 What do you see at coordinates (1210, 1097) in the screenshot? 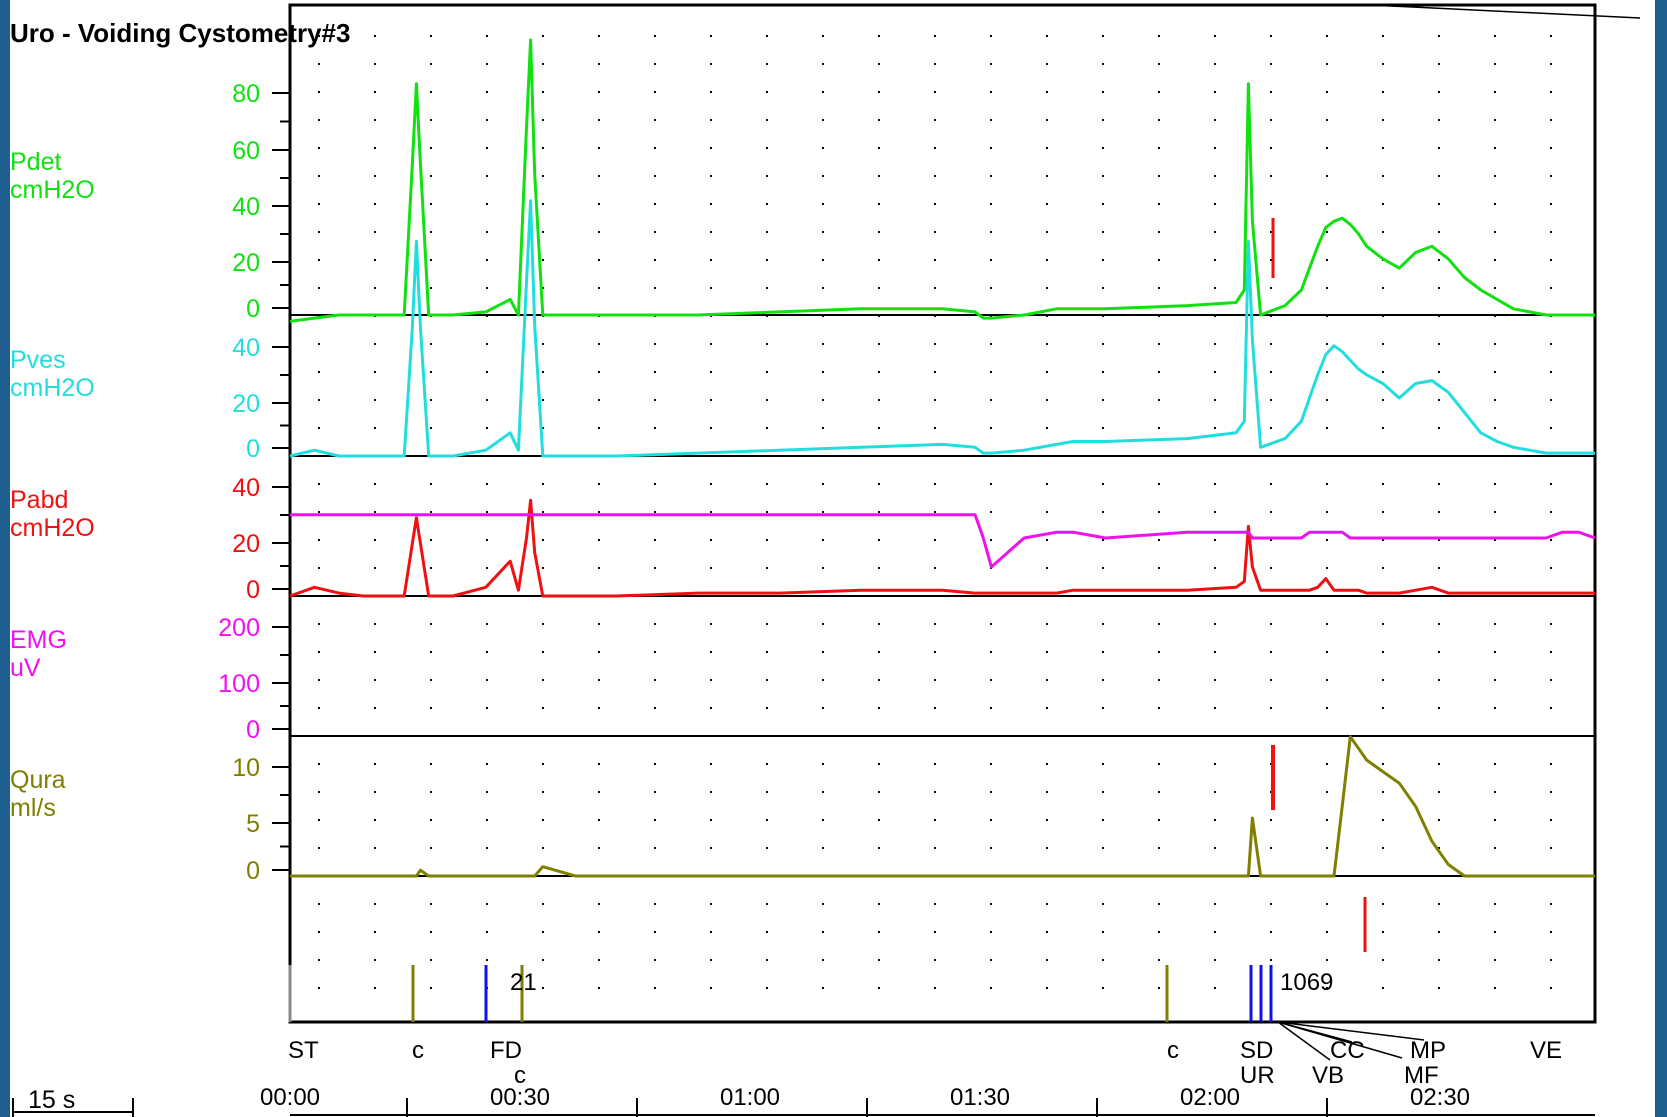
I see `time-label: 02:00` at bounding box center [1210, 1097].